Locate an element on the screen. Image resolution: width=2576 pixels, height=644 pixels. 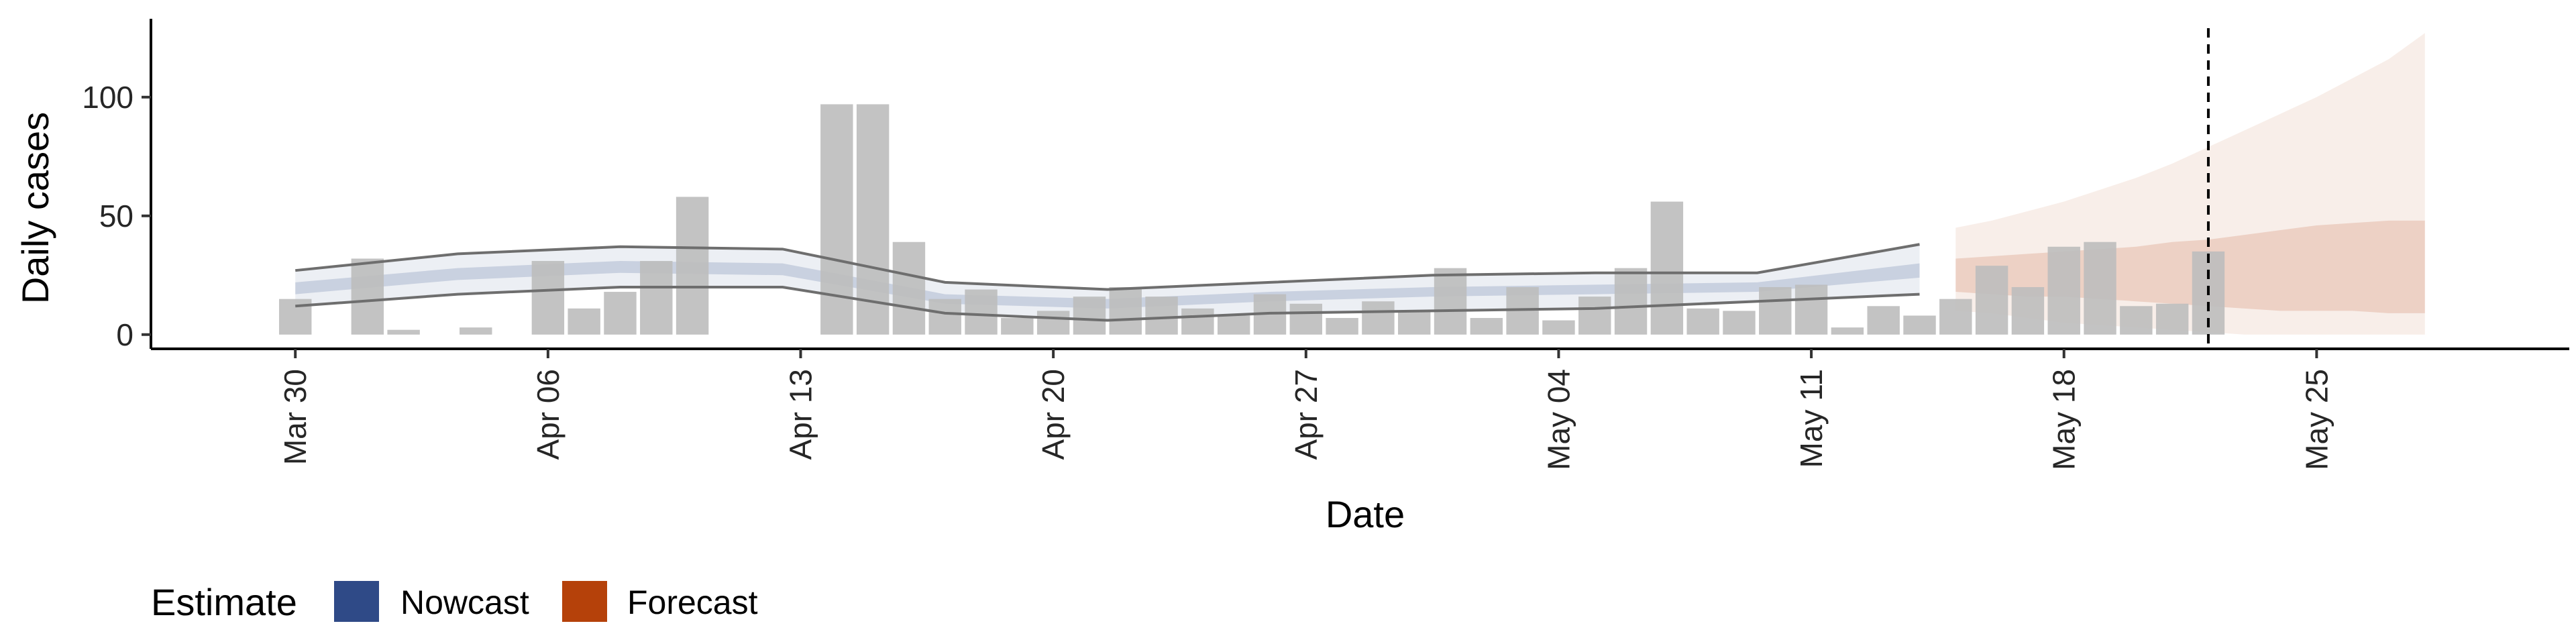
nowcast-upper-line is located at coordinates (1107, 267).